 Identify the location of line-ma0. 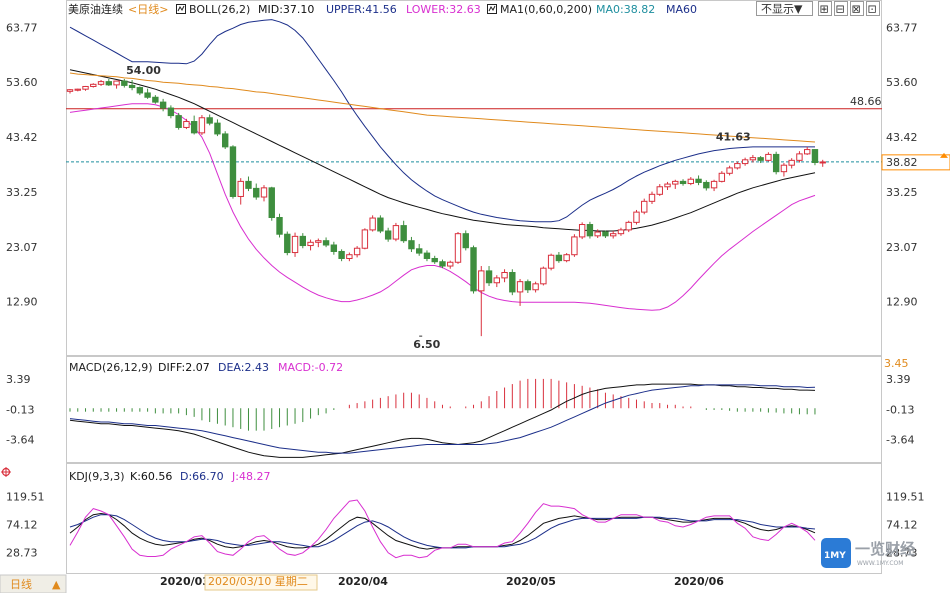
(442, 107).